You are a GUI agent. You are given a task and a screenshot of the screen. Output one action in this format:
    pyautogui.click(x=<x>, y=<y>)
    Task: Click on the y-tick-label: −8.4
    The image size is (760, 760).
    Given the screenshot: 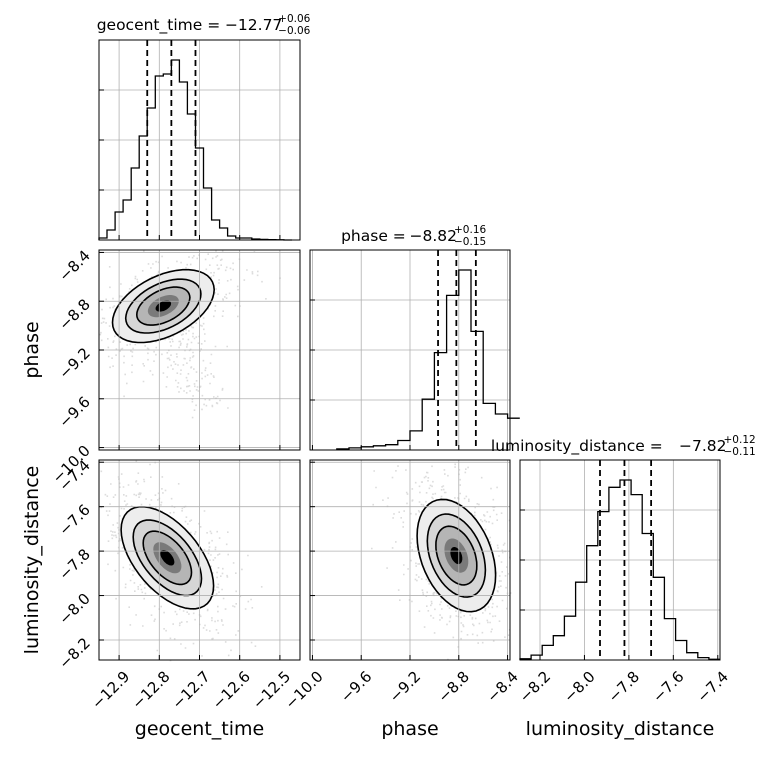 What is the action you would take?
    pyautogui.click(x=74, y=266)
    